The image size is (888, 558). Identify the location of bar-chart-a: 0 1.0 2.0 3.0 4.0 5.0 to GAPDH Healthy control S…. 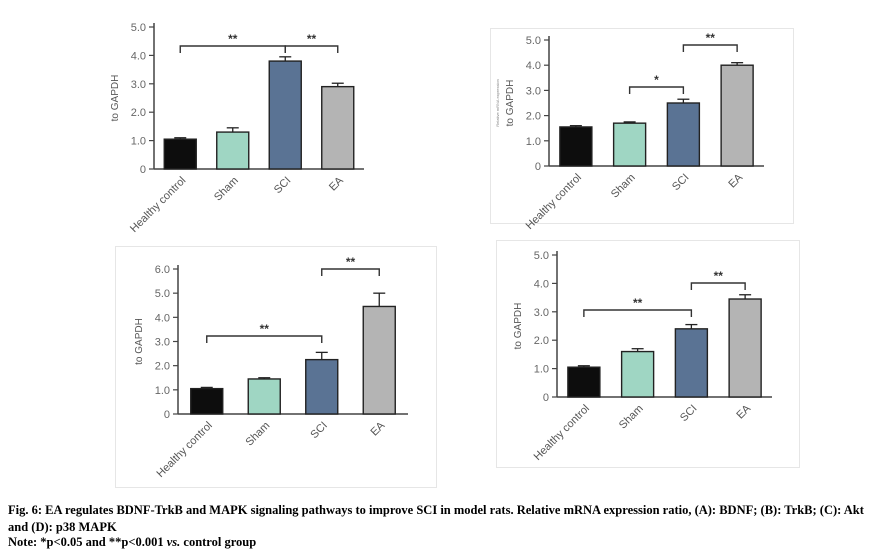
(237, 128).